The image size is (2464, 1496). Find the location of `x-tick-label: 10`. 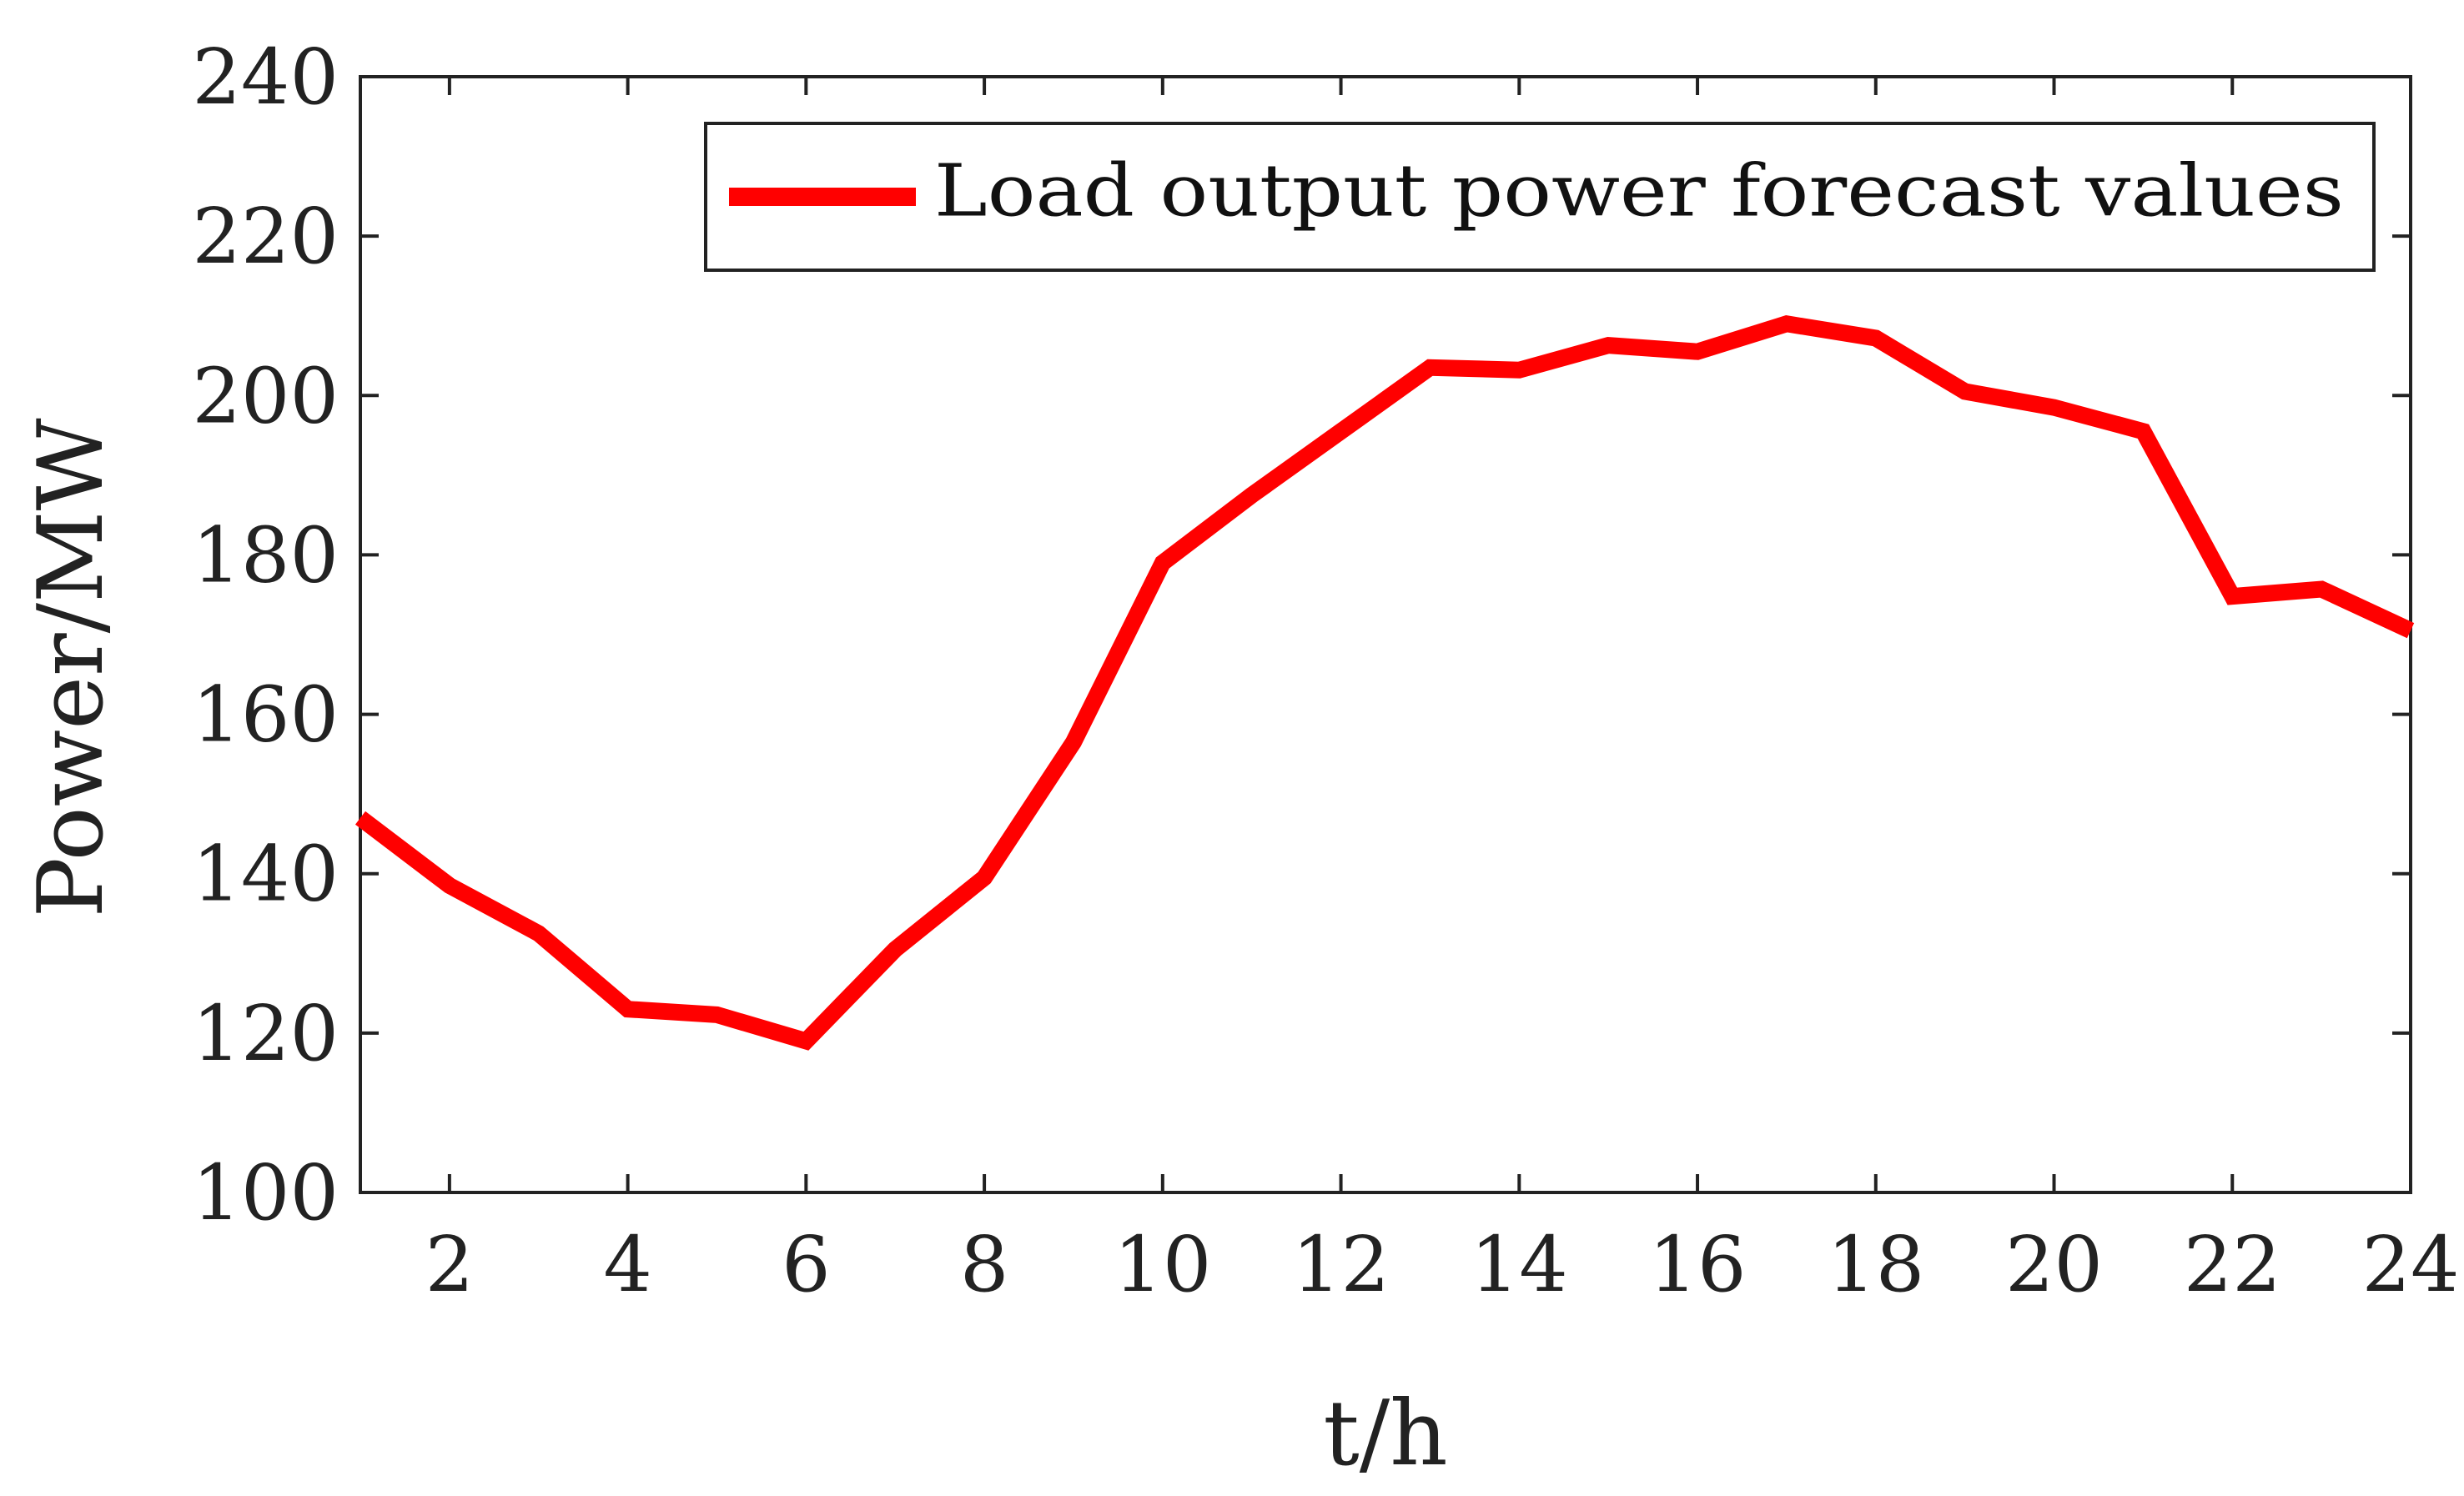

x-tick-label: 10 is located at coordinates (1162, 1264).